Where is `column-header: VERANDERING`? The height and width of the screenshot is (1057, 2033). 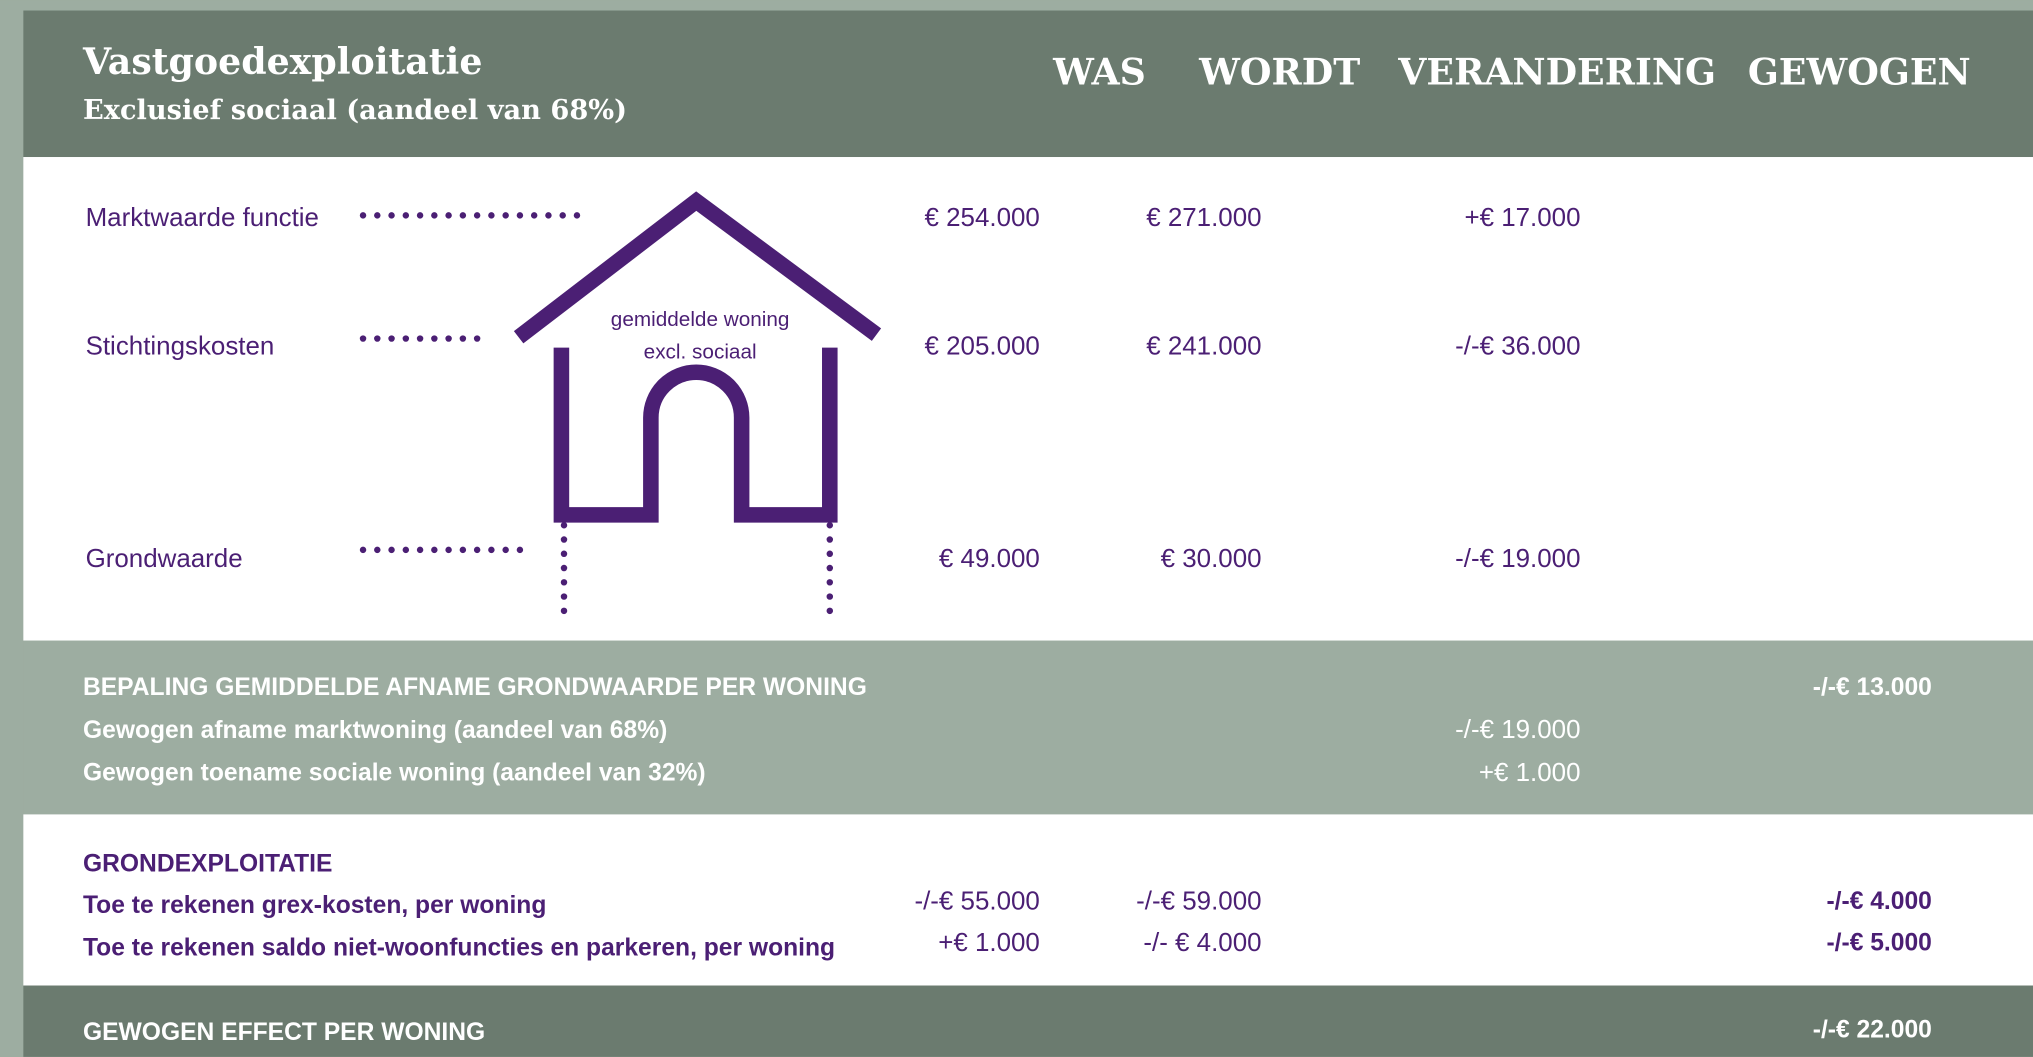 column-header: VERANDERING is located at coordinates (1556, 71).